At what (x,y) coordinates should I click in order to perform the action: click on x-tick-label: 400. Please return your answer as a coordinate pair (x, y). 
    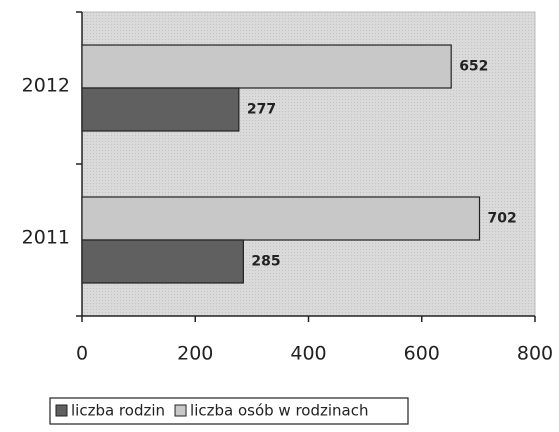
    Looking at the image, I should click on (308, 354).